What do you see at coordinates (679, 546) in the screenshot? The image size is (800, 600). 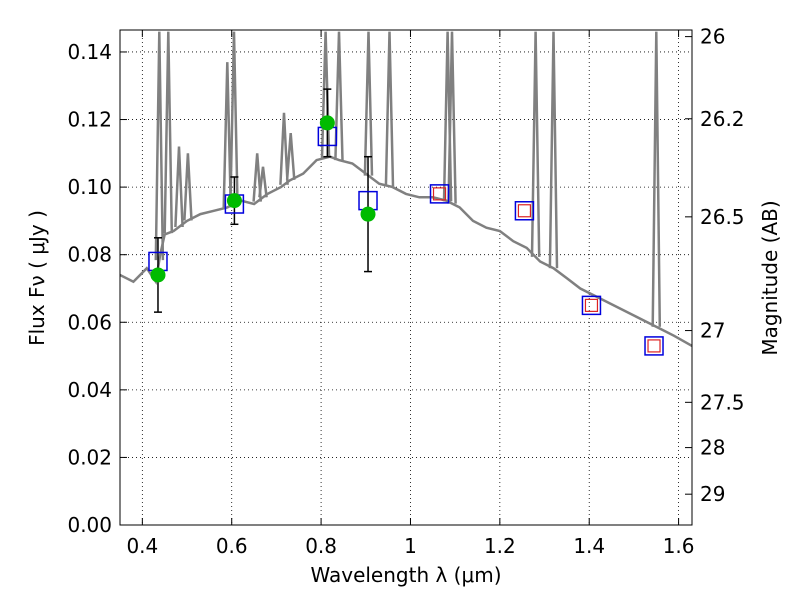 I see `x-tick-label: 1.6` at bounding box center [679, 546].